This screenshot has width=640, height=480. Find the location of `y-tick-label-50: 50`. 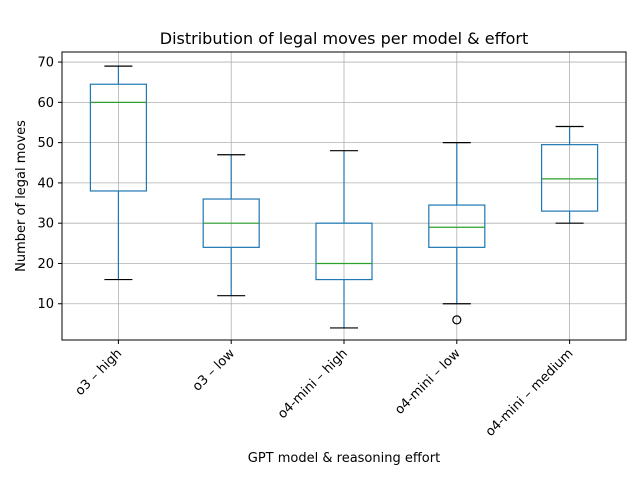

y-tick-label-50: 50 is located at coordinates (45, 143).